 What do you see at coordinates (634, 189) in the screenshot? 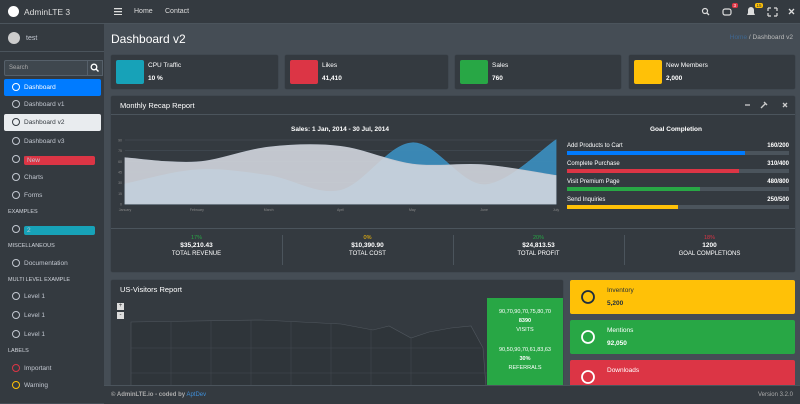
I see `progress-bar` at bounding box center [634, 189].